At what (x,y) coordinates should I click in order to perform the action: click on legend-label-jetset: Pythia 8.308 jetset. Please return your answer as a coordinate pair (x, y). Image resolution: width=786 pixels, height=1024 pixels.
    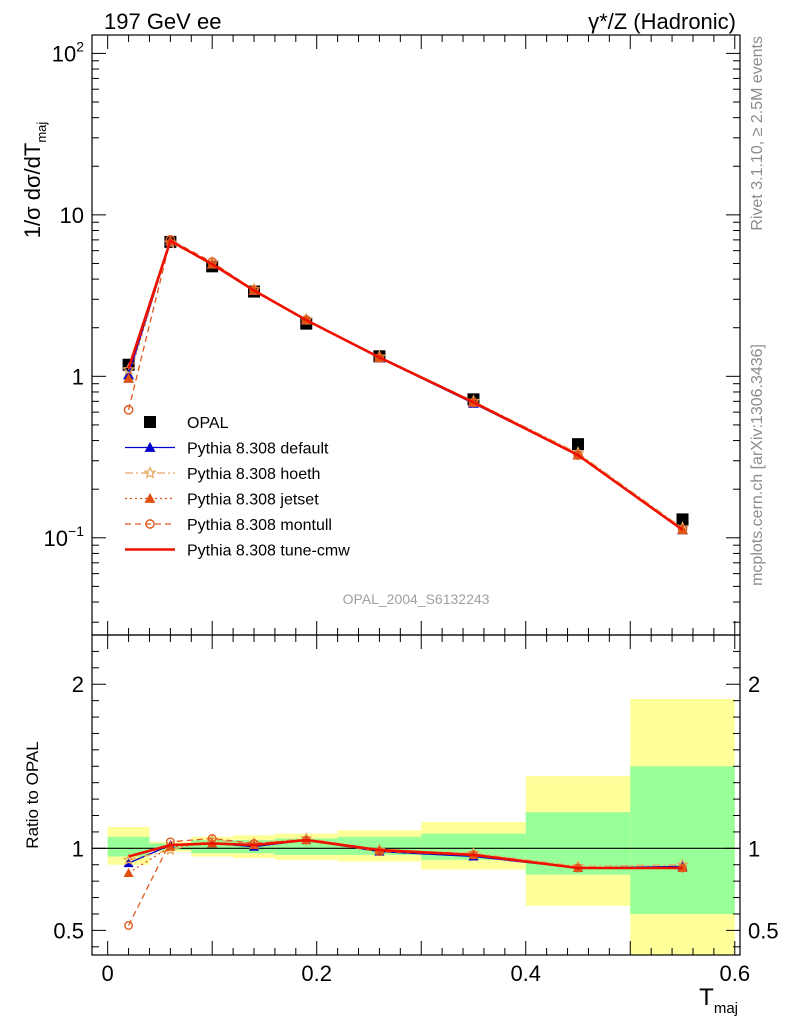
    Looking at the image, I should click on (253, 500).